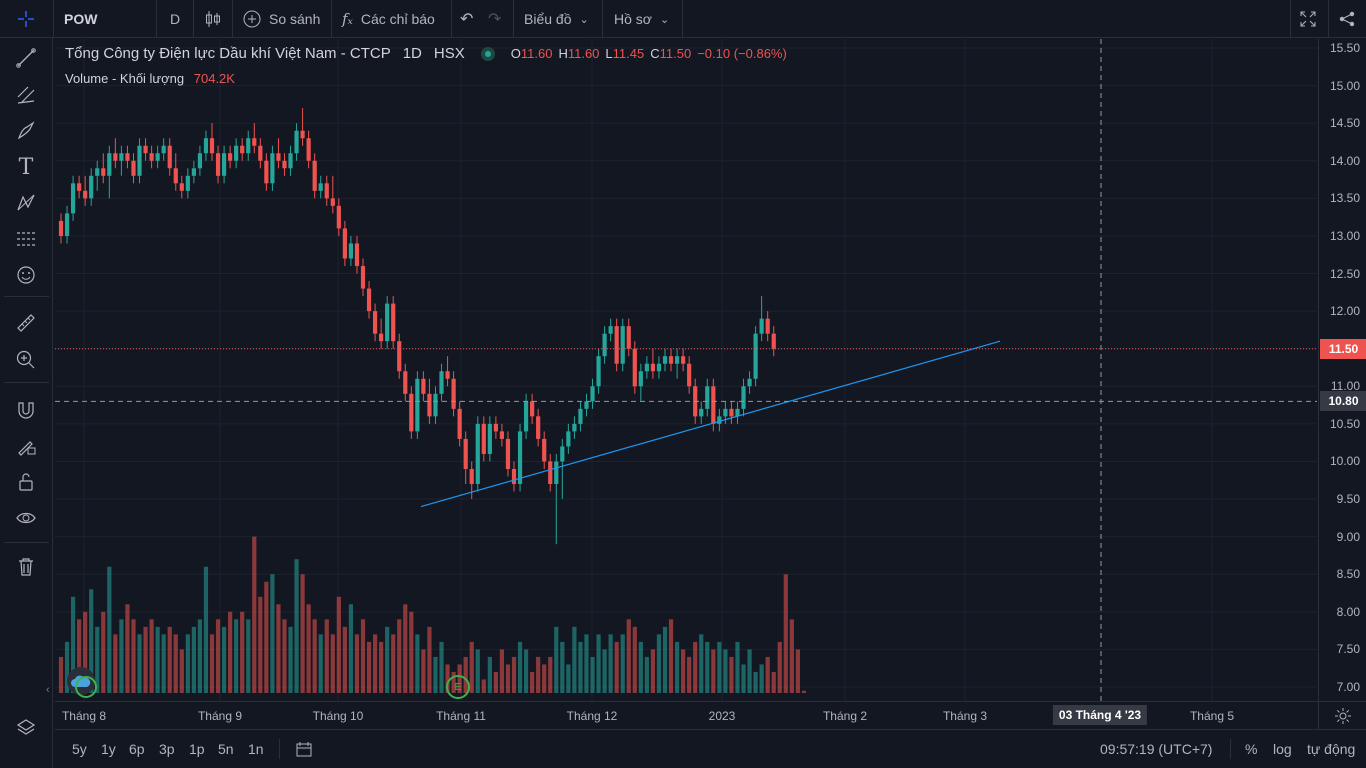 Image resolution: width=1366 pixels, height=768 pixels. I want to click on market-status-icon, so click(487, 53).